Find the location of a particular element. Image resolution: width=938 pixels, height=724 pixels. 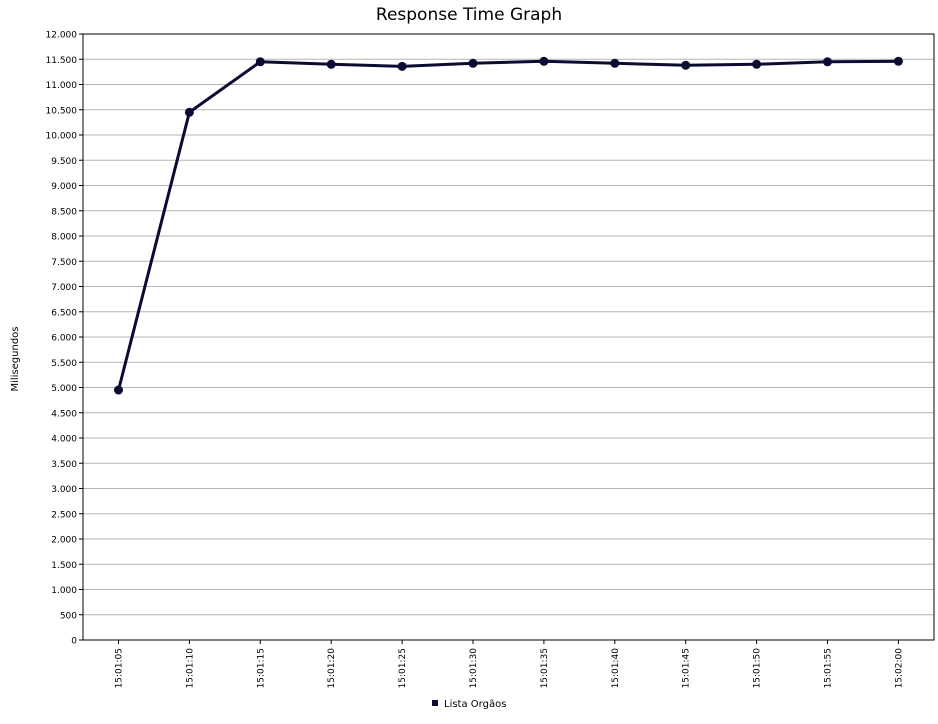

legend: Lista Orgãos is located at coordinates (469, 704).